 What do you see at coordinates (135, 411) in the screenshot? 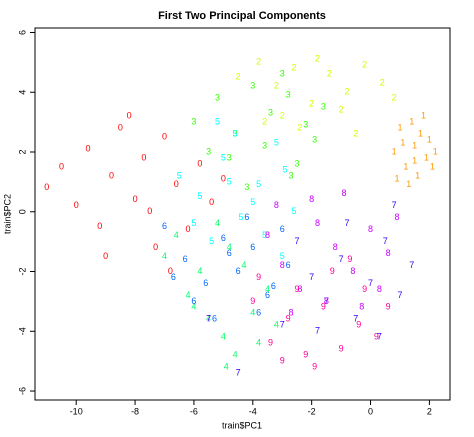
I see `x-tick-label: -8` at bounding box center [135, 411].